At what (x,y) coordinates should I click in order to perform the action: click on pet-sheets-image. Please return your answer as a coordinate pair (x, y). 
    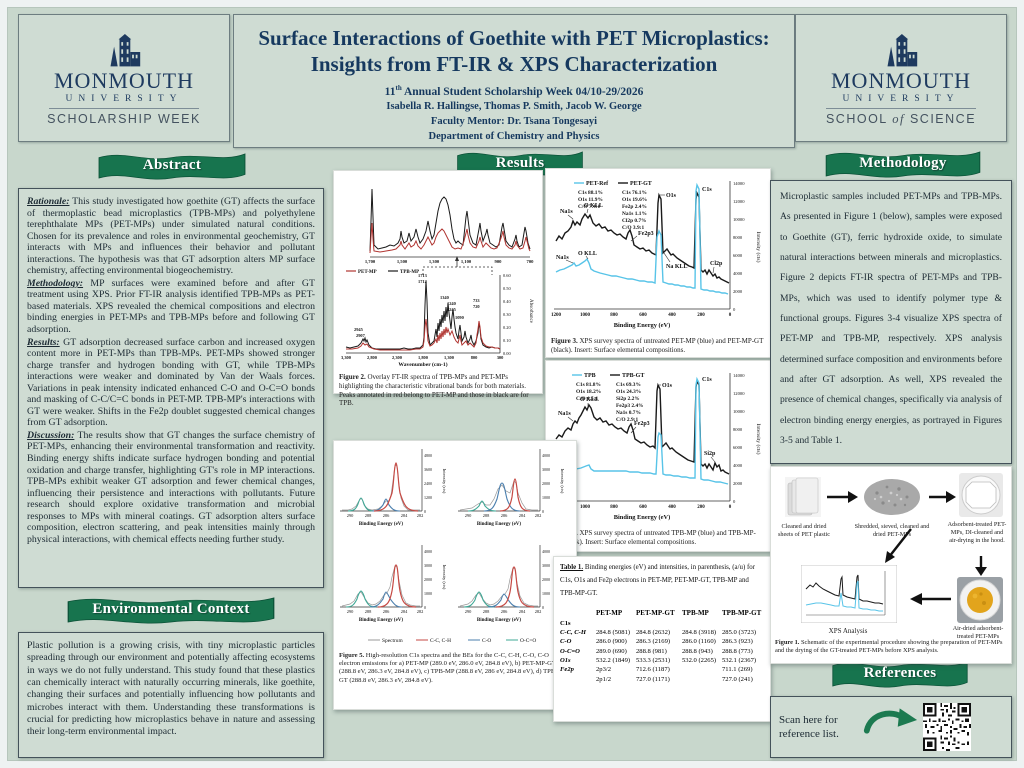
    Looking at the image, I should click on (803, 497).